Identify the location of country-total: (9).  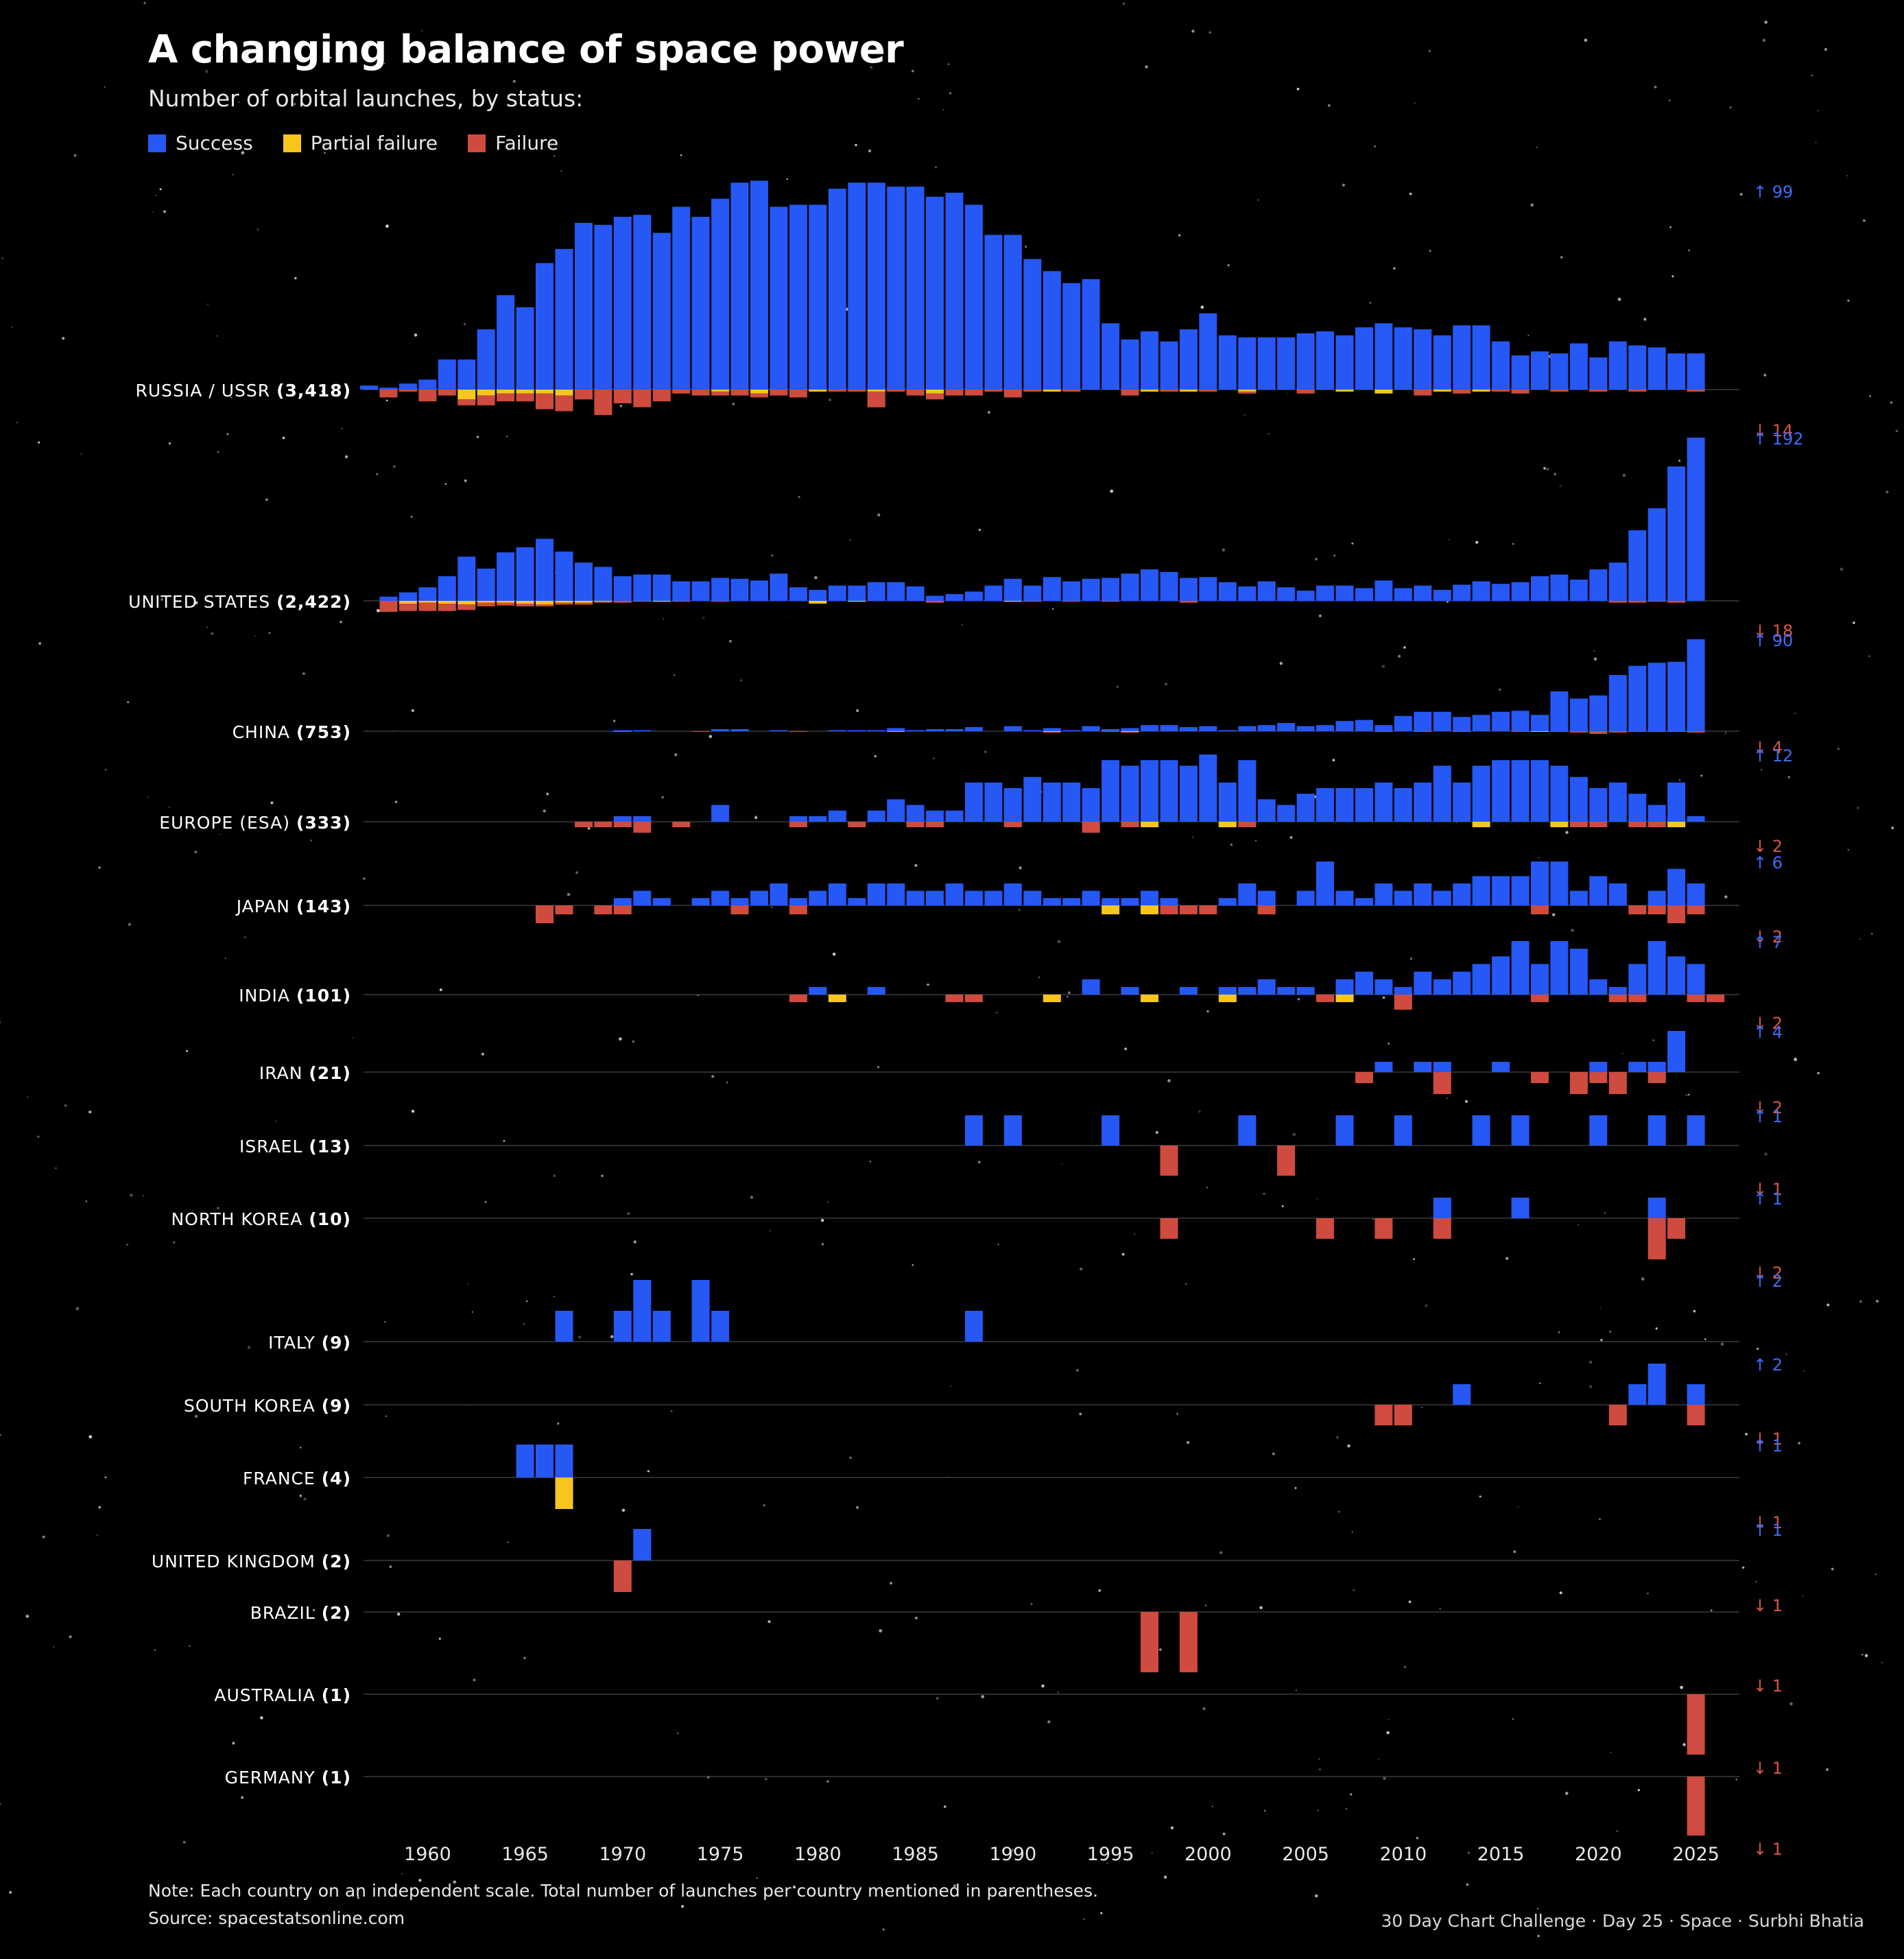
(336, 1406).